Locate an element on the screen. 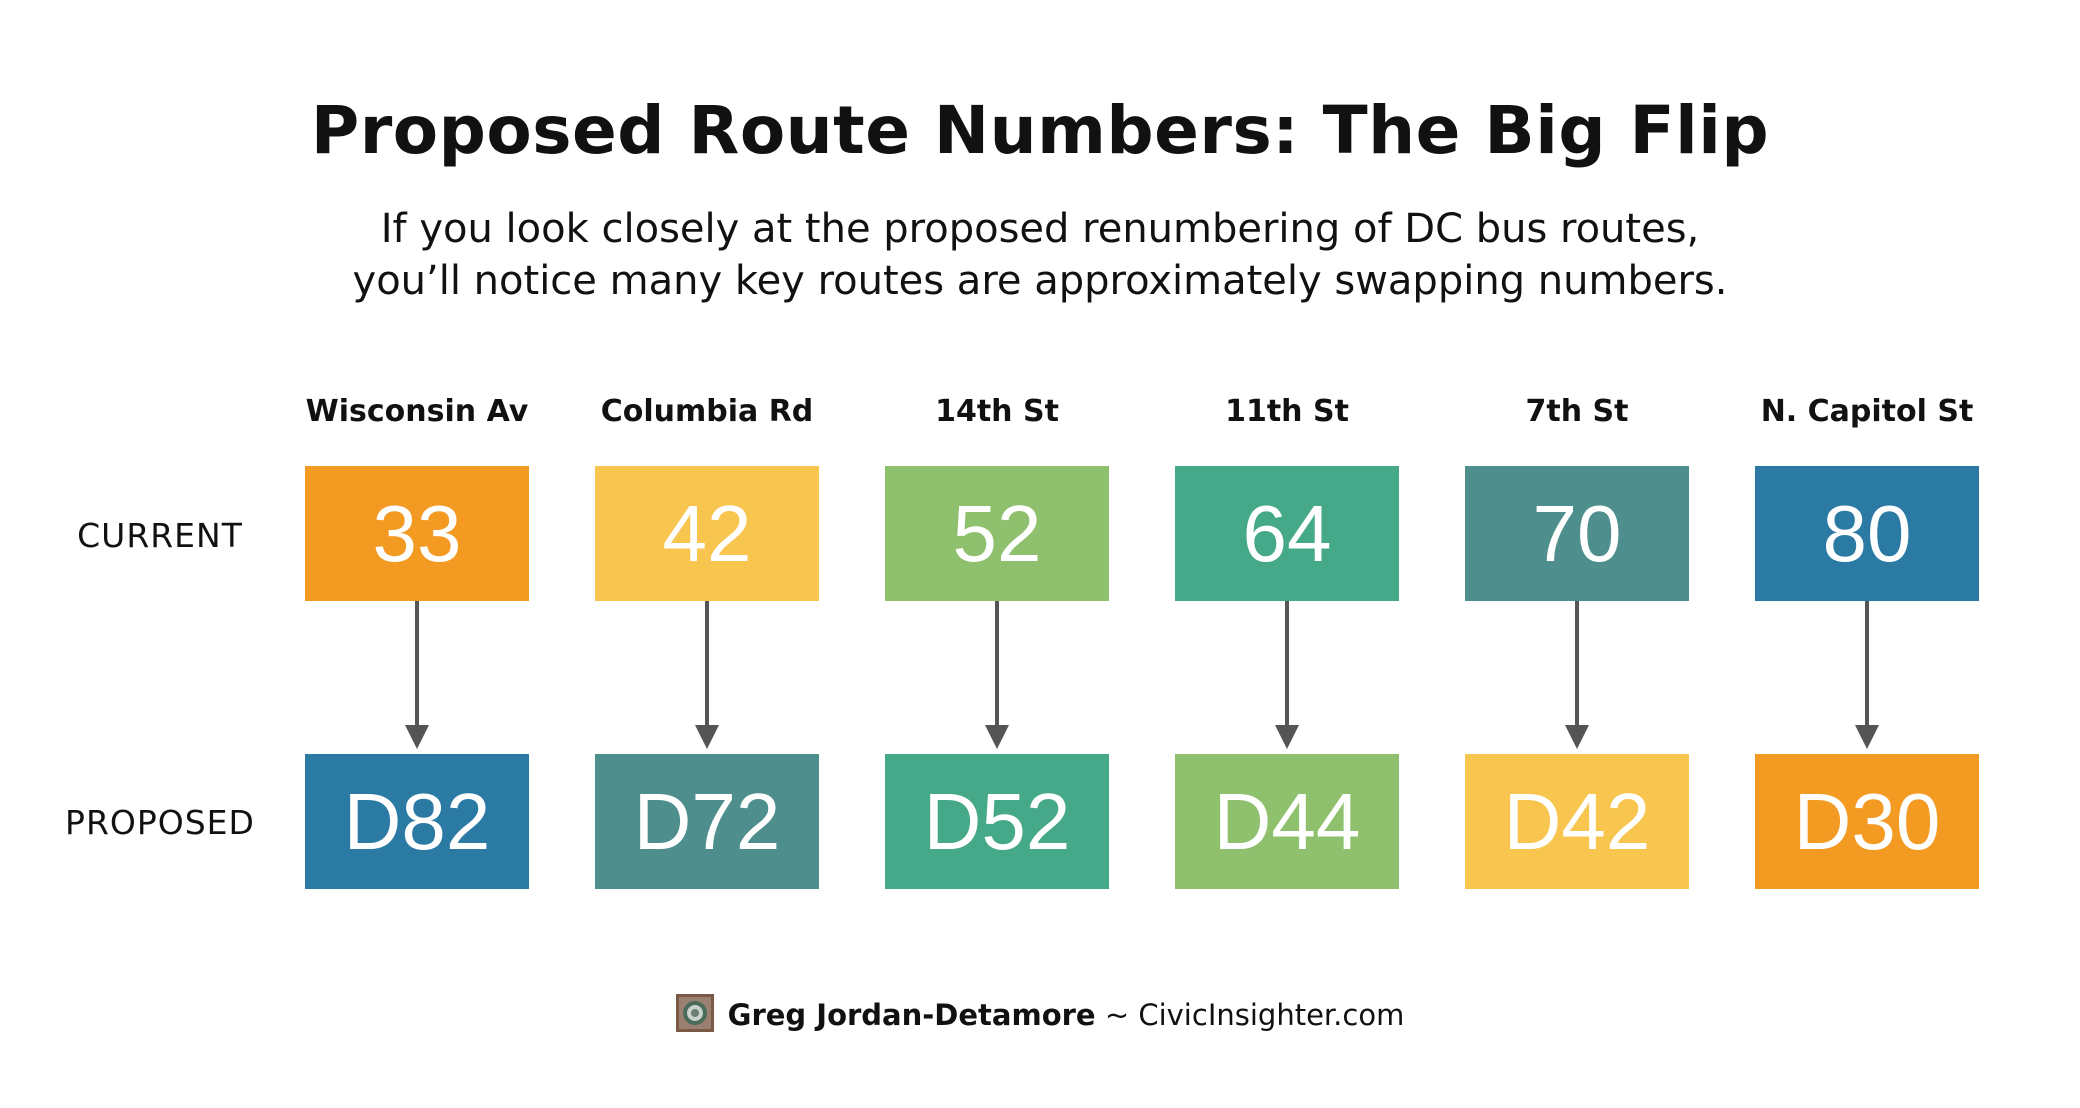  route-name: 14th St is located at coordinates (997, 411).